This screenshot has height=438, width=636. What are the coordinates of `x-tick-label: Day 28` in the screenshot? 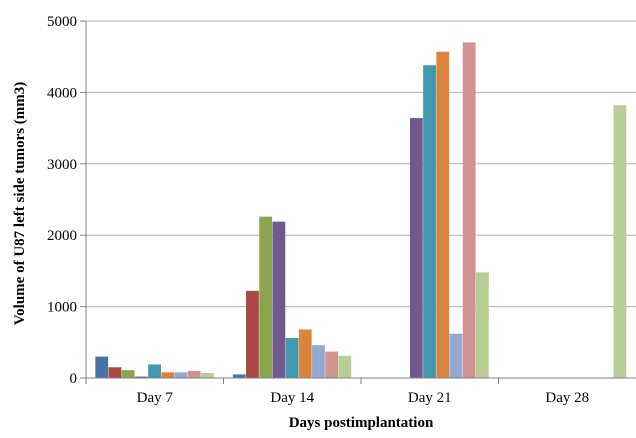 It's located at (567, 398).